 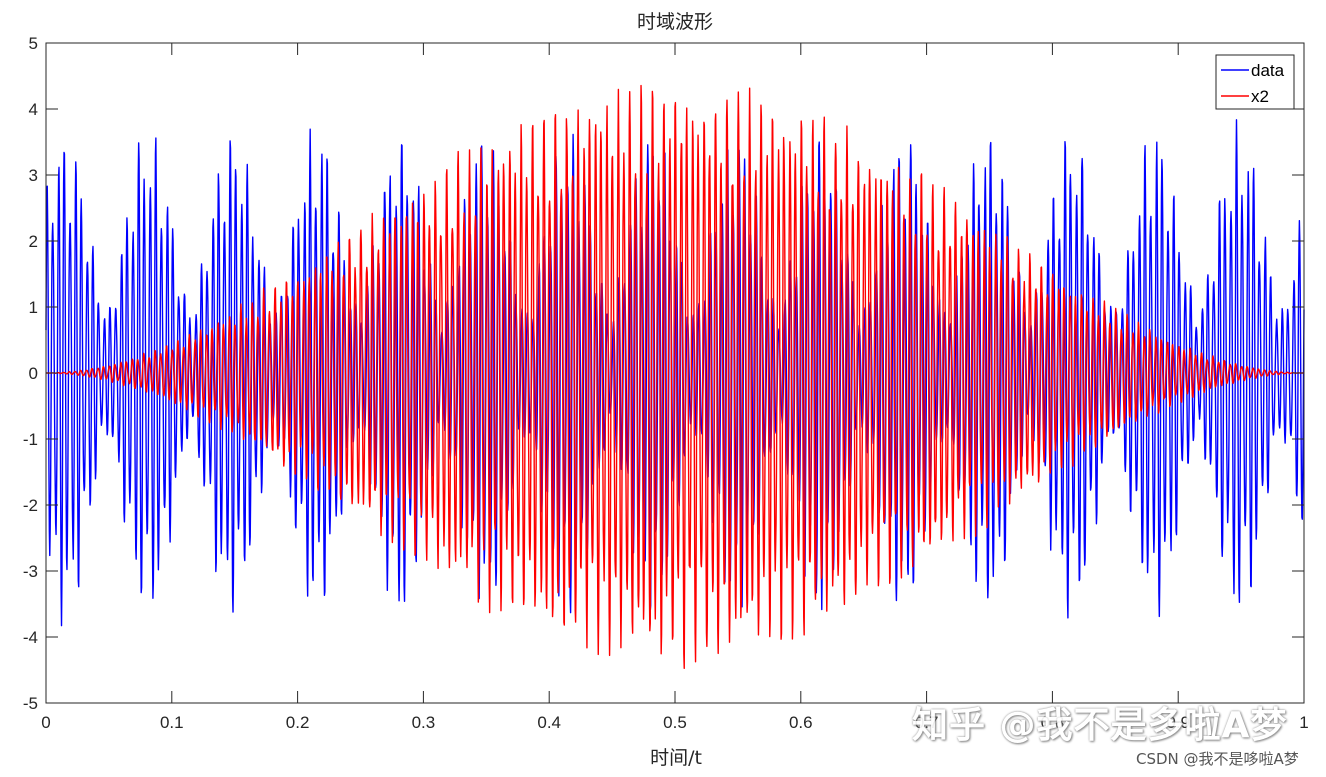 What do you see at coordinates (676, 758) in the screenshot?
I see `x-axis-label: 时间/t` at bounding box center [676, 758].